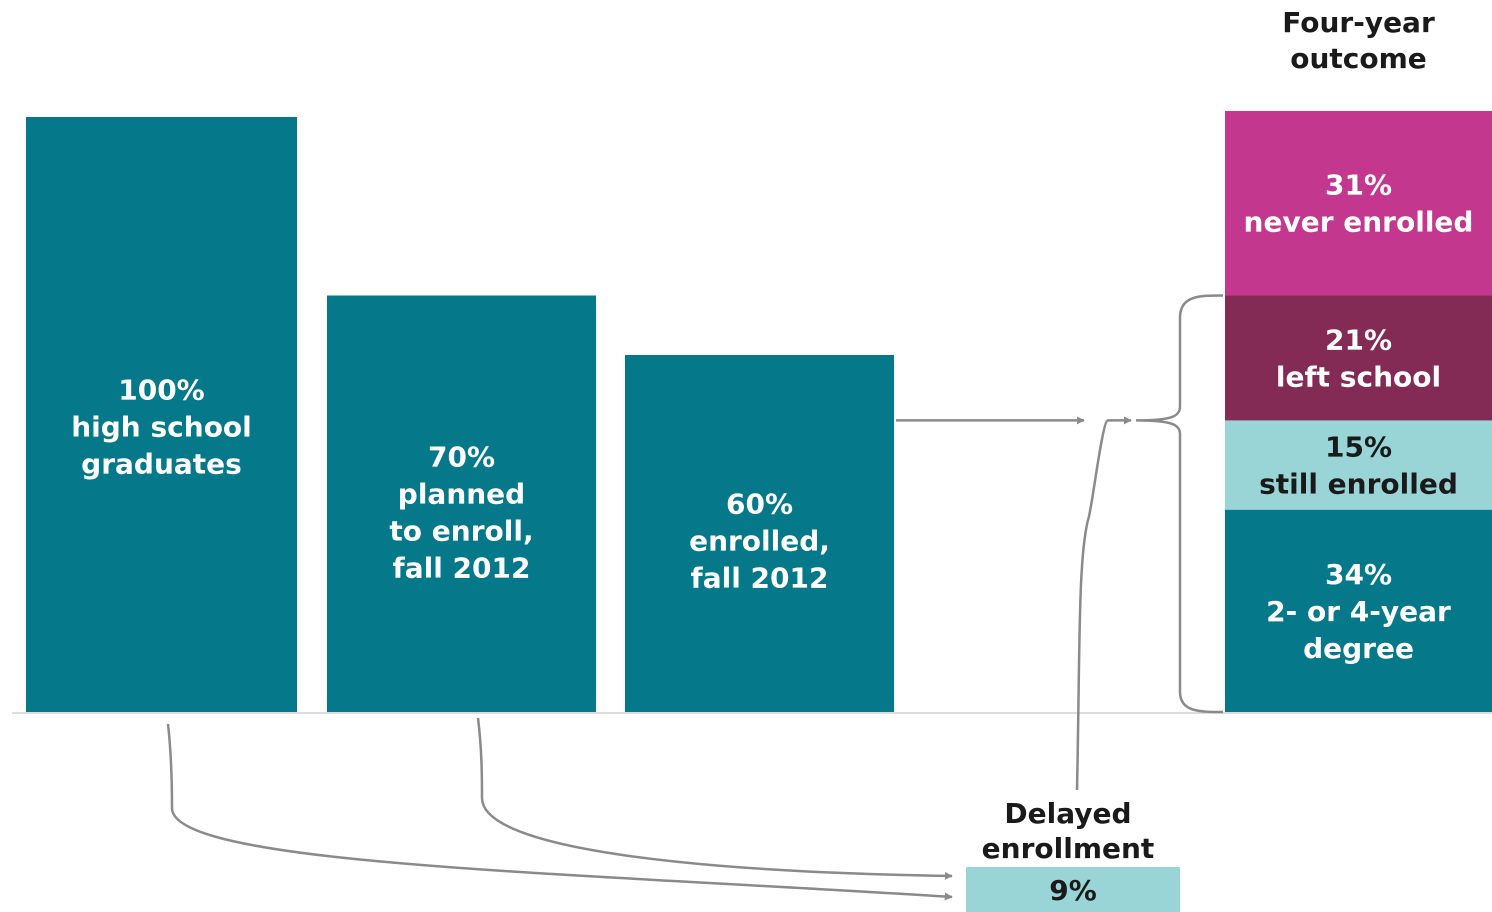  Describe the element at coordinates (714, 798) in the screenshot. I see `delayed-curve-from-planned` at that location.